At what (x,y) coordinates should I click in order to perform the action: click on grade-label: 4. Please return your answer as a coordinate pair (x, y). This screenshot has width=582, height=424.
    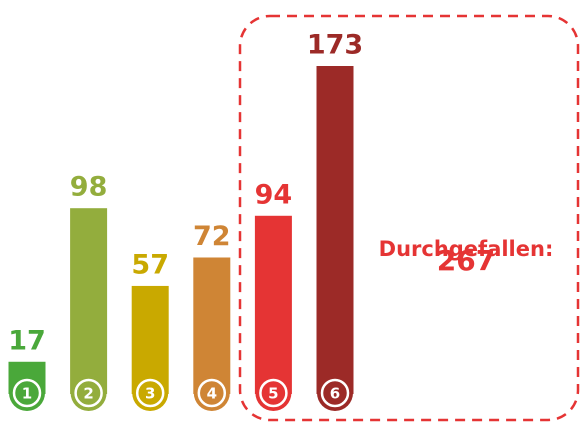
    Looking at the image, I should click on (212, 394).